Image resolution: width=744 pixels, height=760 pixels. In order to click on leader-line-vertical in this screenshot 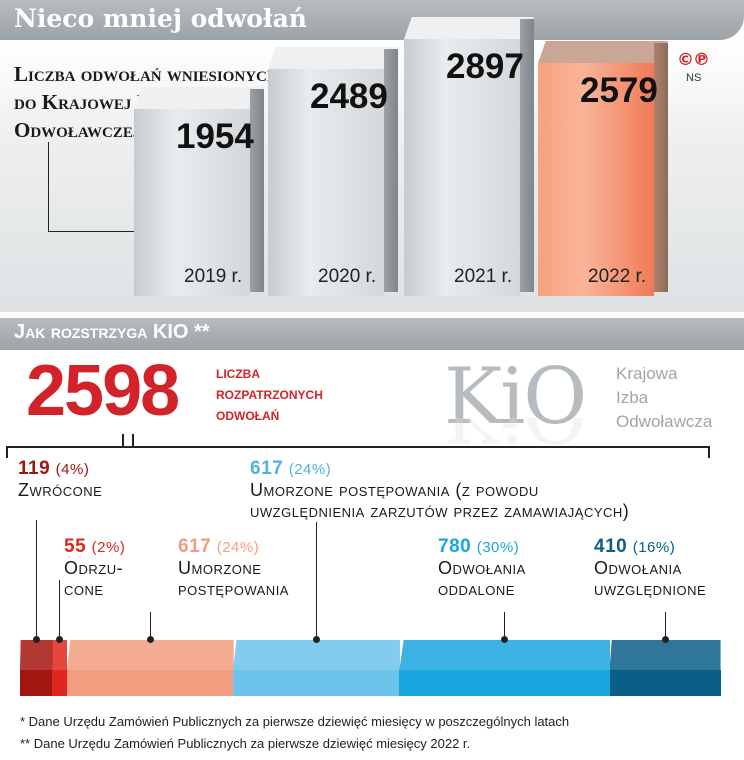, I will do `click(48, 187)`.